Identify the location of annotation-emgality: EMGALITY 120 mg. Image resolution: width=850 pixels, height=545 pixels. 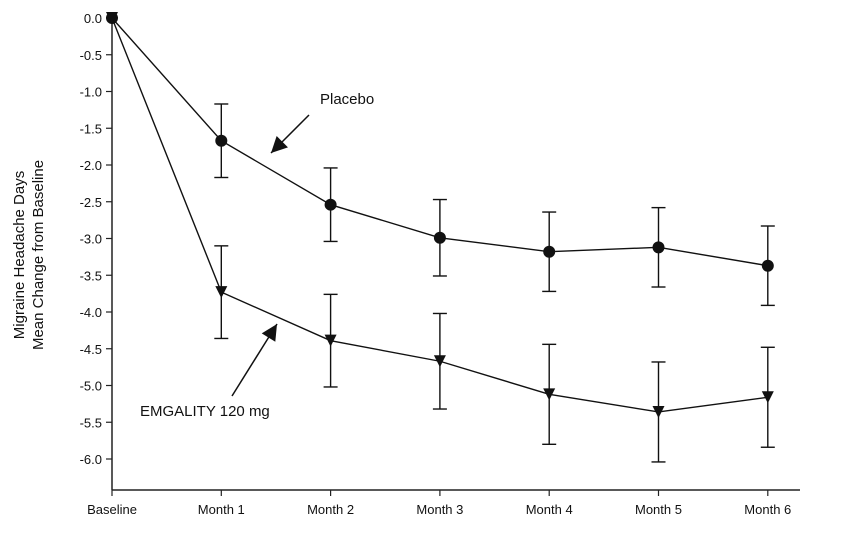
(205, 411).